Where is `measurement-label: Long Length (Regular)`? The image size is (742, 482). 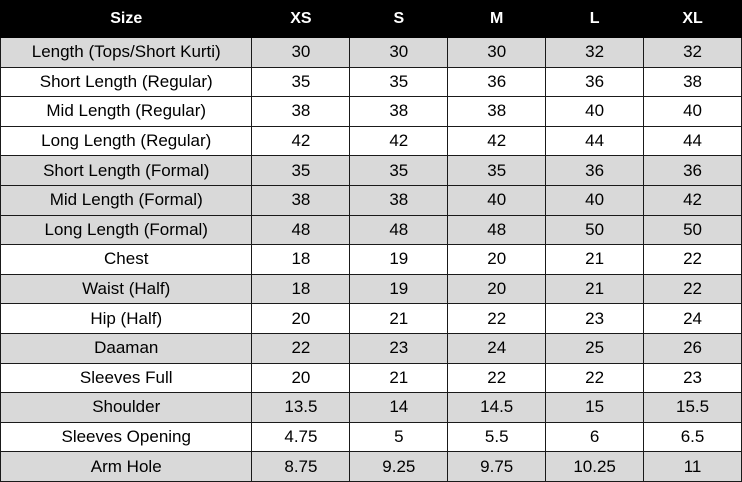
measurement-label: Long Length (Regular) is located at coordinates (126, 141).